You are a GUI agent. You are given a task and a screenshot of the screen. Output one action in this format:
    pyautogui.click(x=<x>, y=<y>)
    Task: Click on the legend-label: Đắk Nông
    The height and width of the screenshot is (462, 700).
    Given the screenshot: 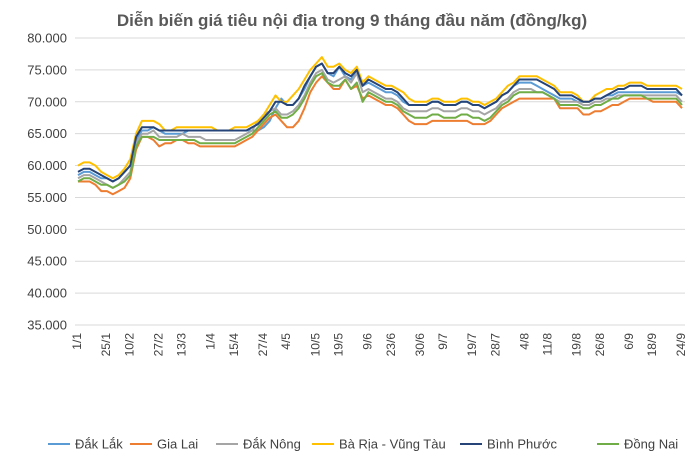 What is the action you would take?
    pyautogui.click(x=272, y=444)
    